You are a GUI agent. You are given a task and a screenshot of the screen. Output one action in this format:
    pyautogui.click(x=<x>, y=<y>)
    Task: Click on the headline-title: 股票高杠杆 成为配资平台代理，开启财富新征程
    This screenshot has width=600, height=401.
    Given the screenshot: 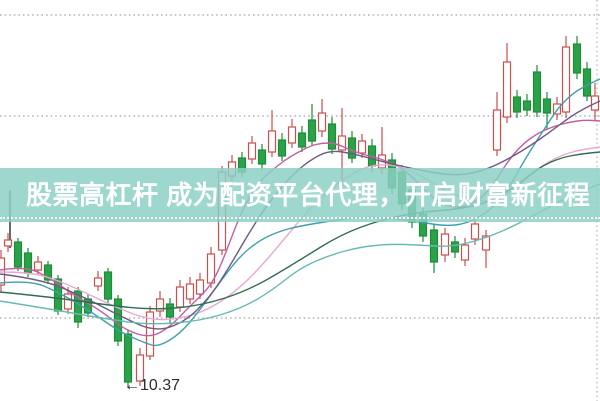 What is the action you would take?
    pyautogui.click(x=308, y=195)
    